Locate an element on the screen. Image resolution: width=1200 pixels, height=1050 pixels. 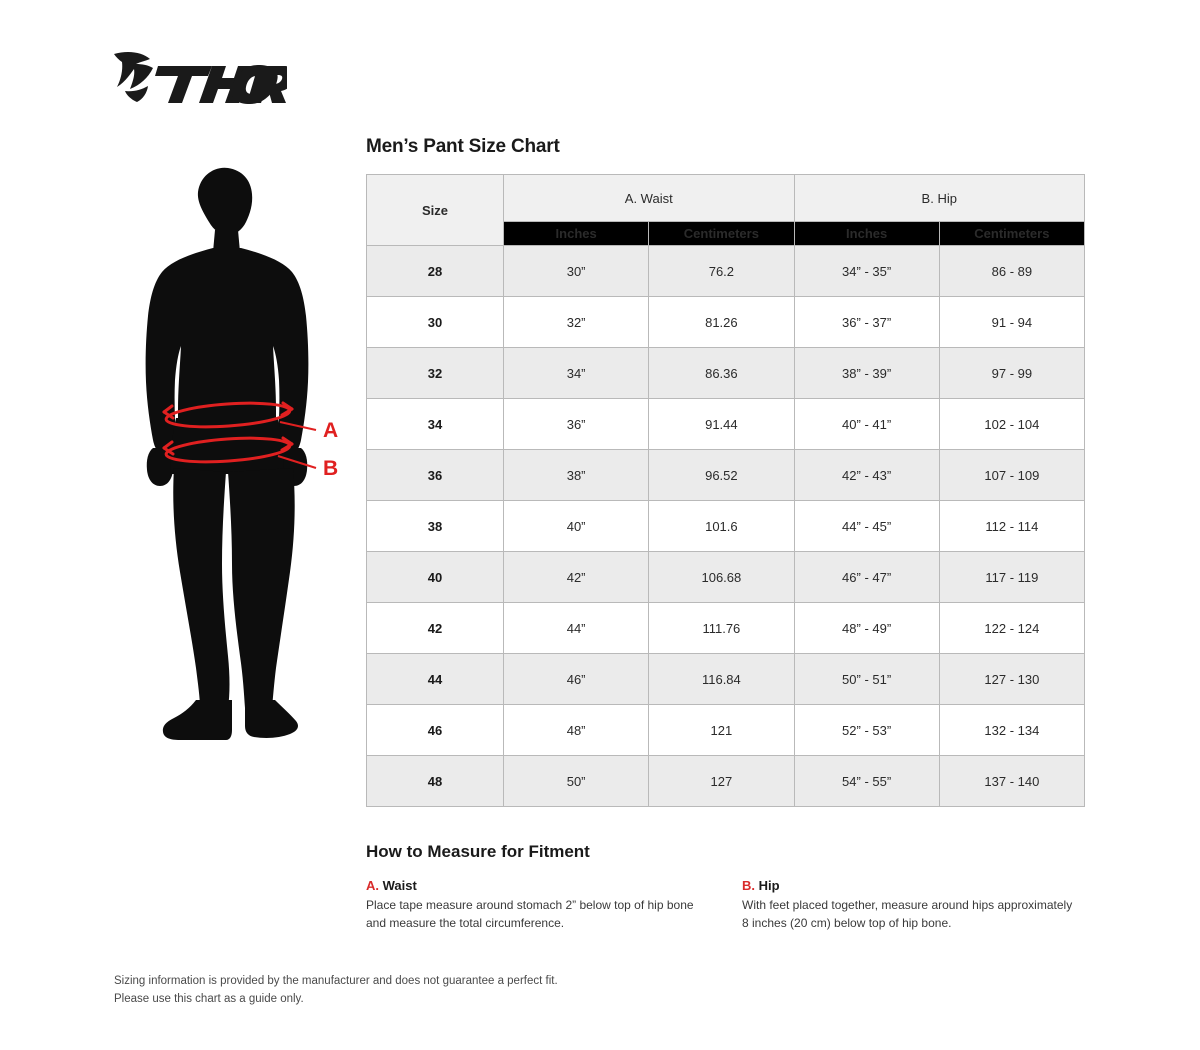
cell-hip-centimeters: 127 - 130 is located at coordinates (1012, 679).